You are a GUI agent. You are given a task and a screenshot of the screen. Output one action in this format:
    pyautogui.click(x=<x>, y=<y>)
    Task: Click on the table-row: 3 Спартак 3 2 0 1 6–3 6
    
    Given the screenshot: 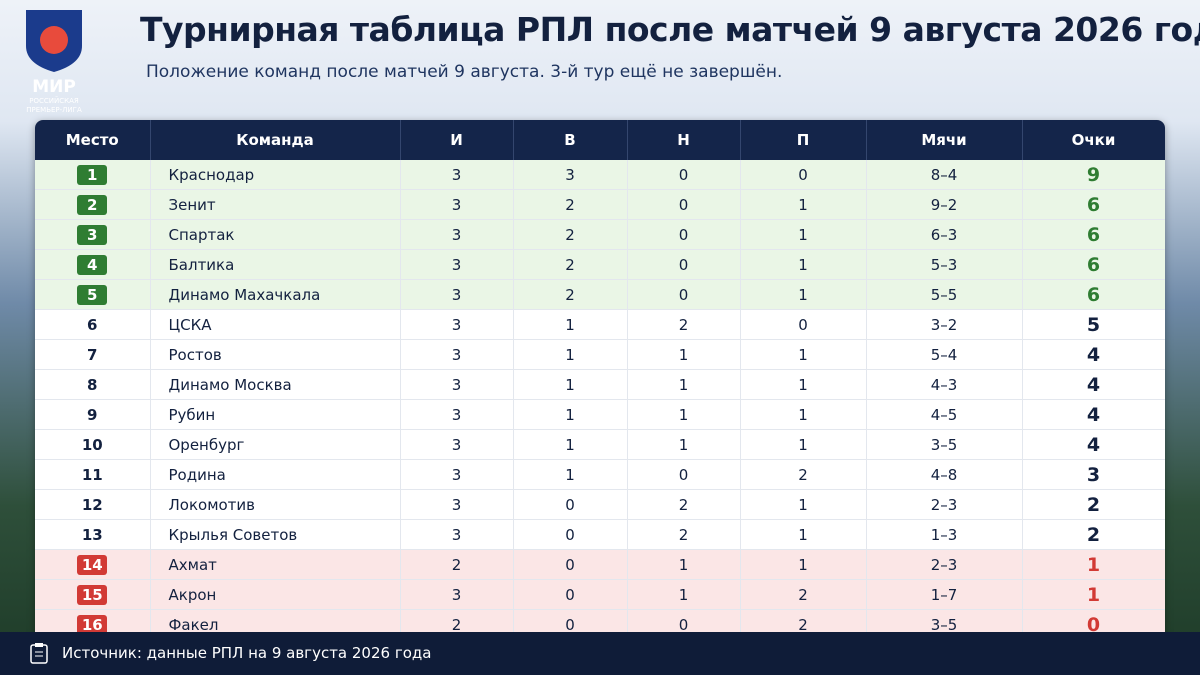 What is the action you would take?
    pyautogui.click(x=600, y=234)
    